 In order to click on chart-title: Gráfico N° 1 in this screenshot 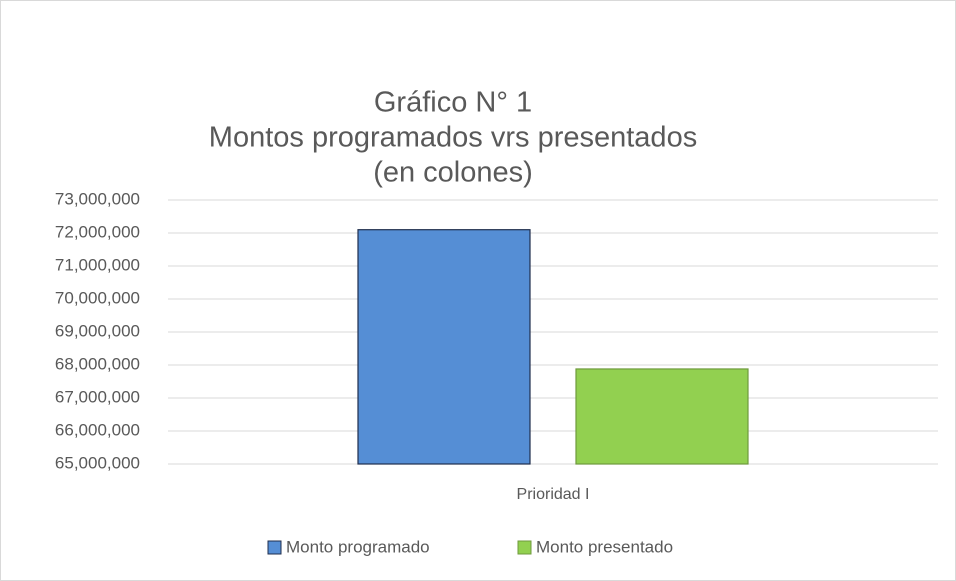, I will do `click(453, 103)`.